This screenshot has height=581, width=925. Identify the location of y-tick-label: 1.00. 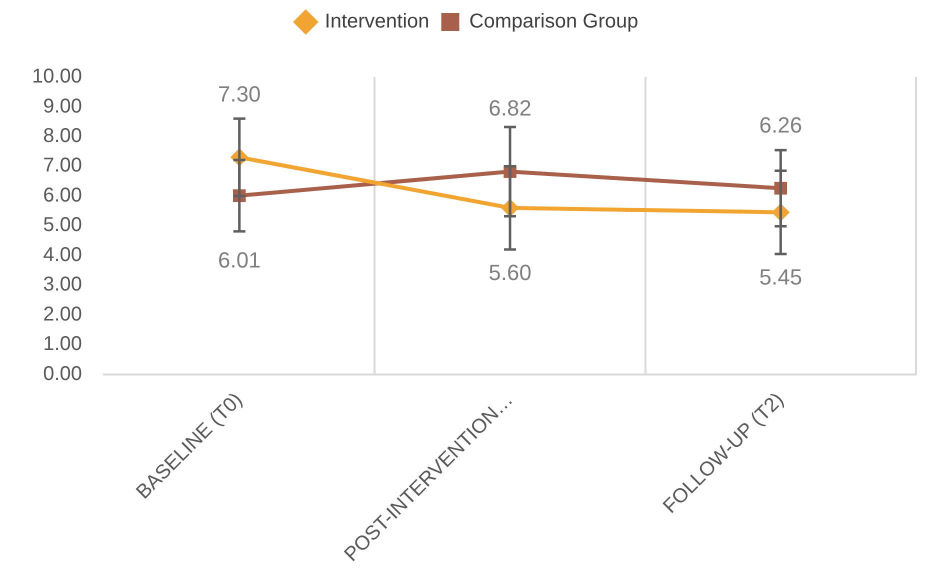
(62, 344).